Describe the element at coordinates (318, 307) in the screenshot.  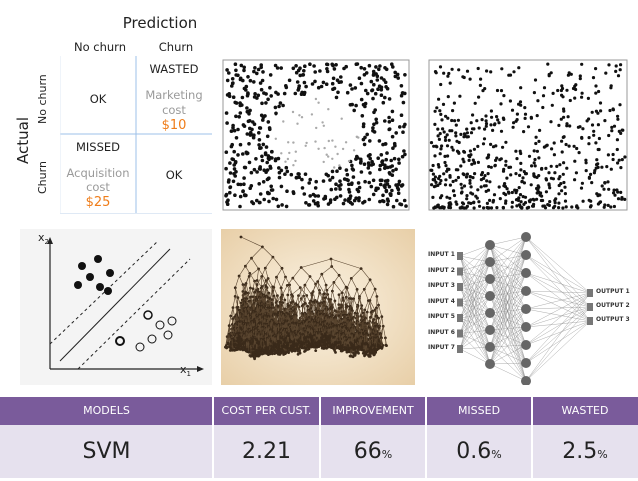
I see `decision-tree-panel` at that location.